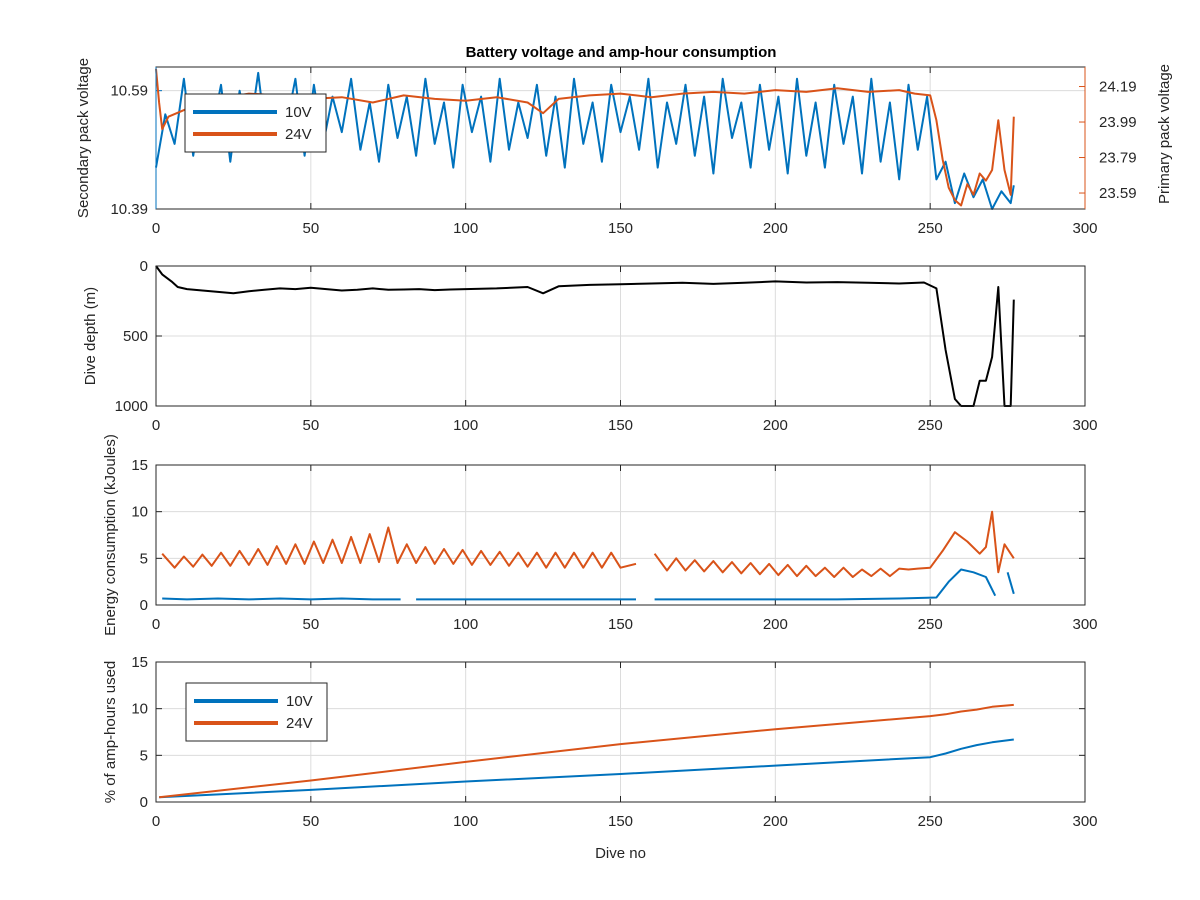 Image resolution: width=1200 pixels, height=900 pixels. Describe the element at coordinates (1118, 87) in the screenshot. I see `y-right-tick-label: 24.19` at that location.